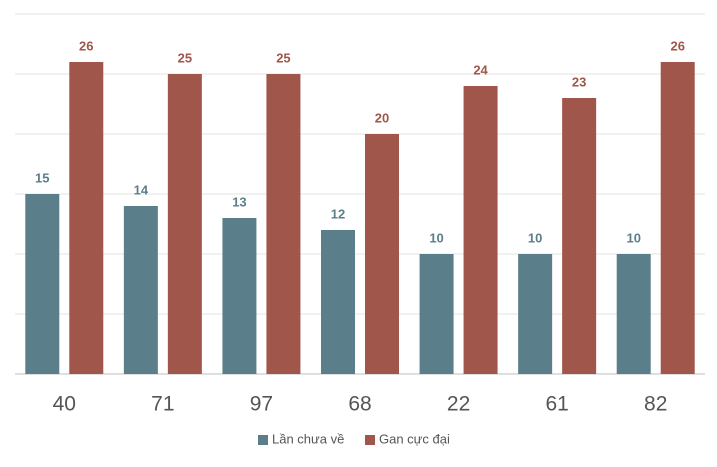 The image size is (717, 467). What do you see at coordinates (359, 404) in the screenshot?
I see `x-tick-label: 68` at bounding box center [359, 404].